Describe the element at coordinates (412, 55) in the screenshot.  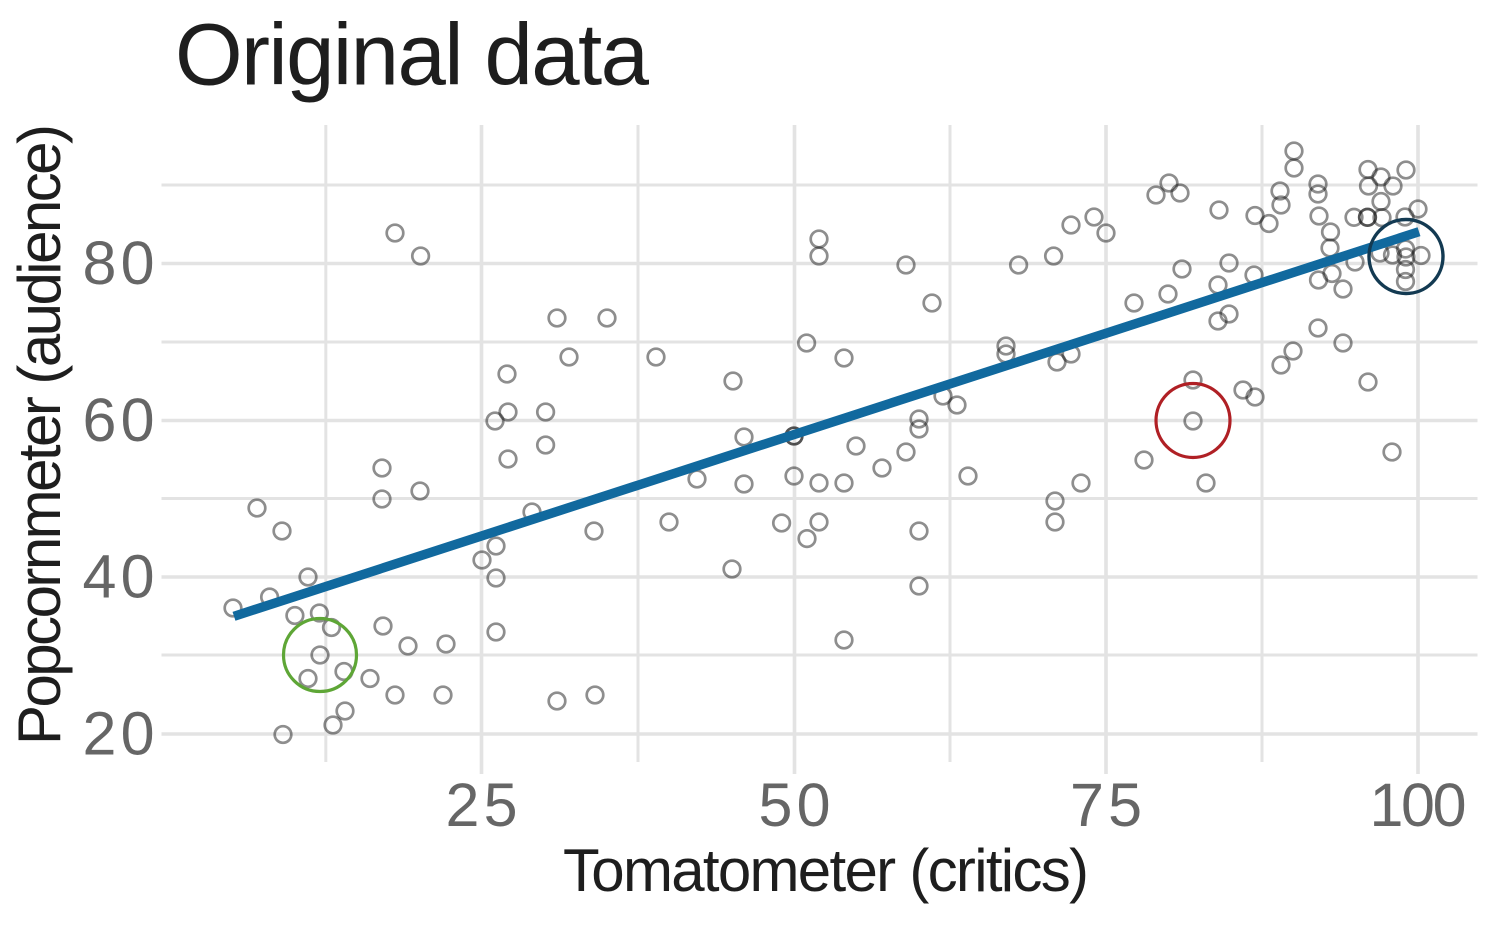
I see `svg-text: Original data` at that location.